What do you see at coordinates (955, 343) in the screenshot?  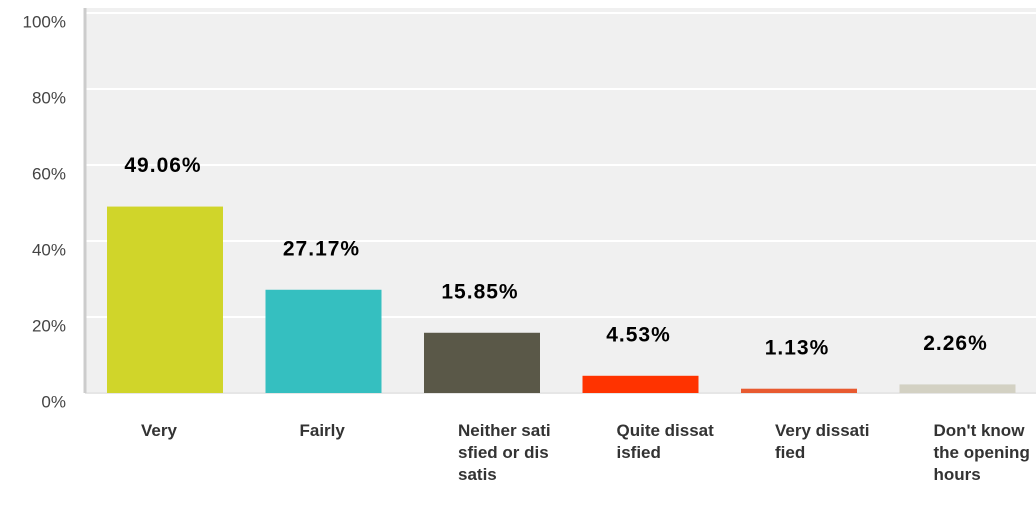 I see `value-label: 2.26%` at bounding box center [955, 343].